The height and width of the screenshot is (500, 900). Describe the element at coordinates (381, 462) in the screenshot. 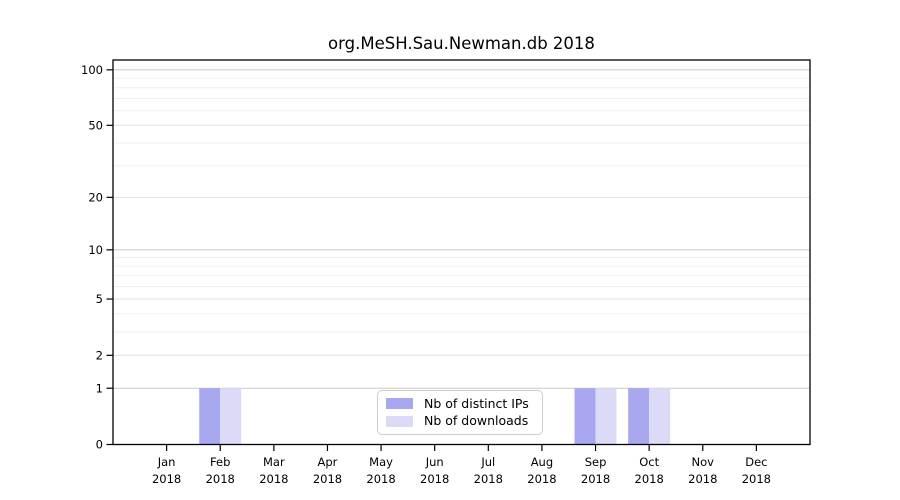

I see `x-tick-label-month: May` at that location.